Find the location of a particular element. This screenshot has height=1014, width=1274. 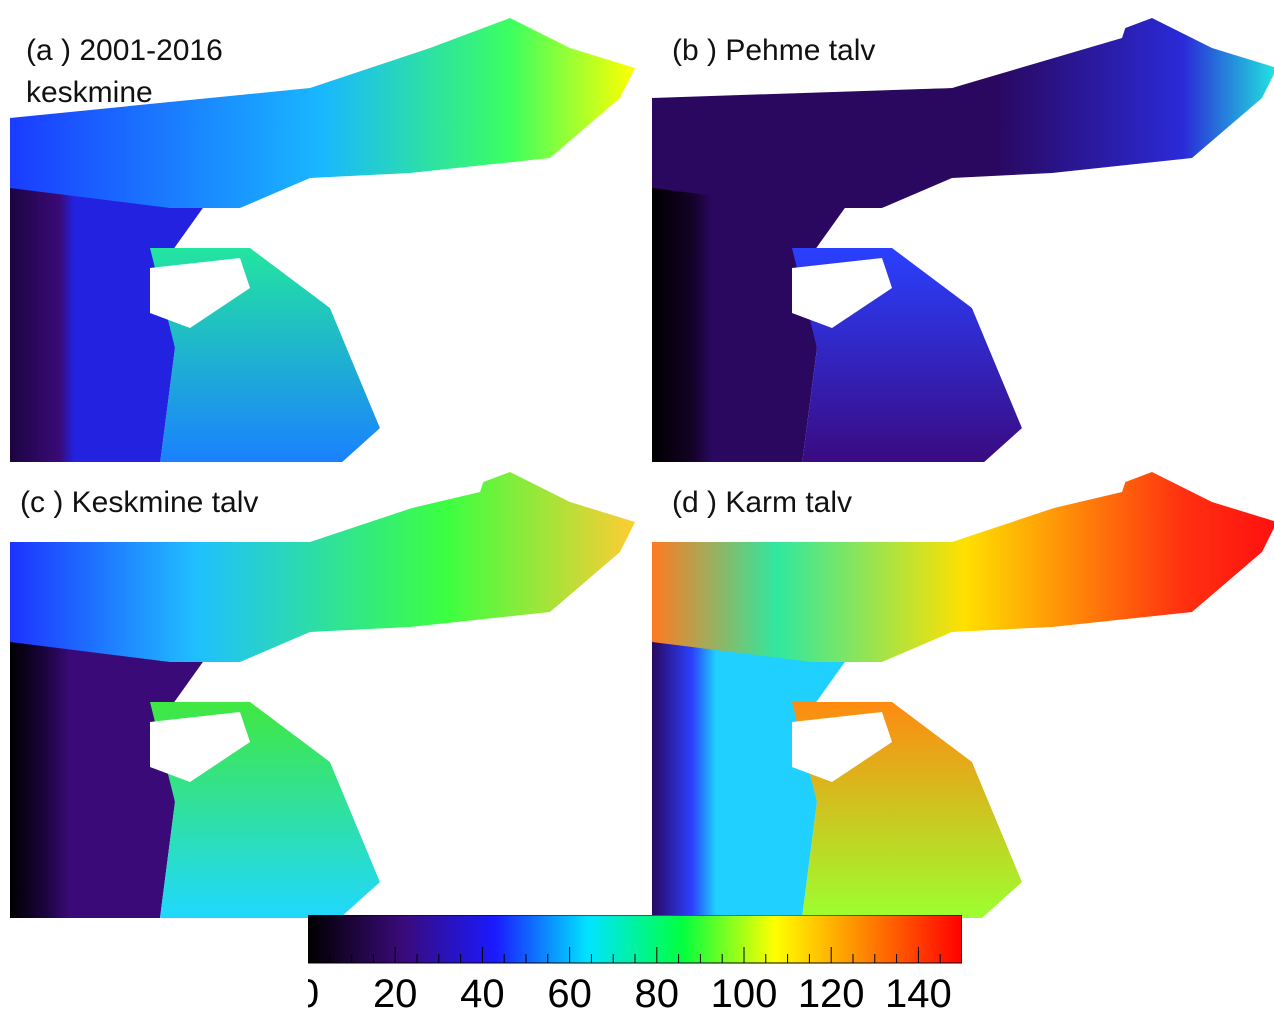

saaremaa-island is located at coordinates (200, 293).